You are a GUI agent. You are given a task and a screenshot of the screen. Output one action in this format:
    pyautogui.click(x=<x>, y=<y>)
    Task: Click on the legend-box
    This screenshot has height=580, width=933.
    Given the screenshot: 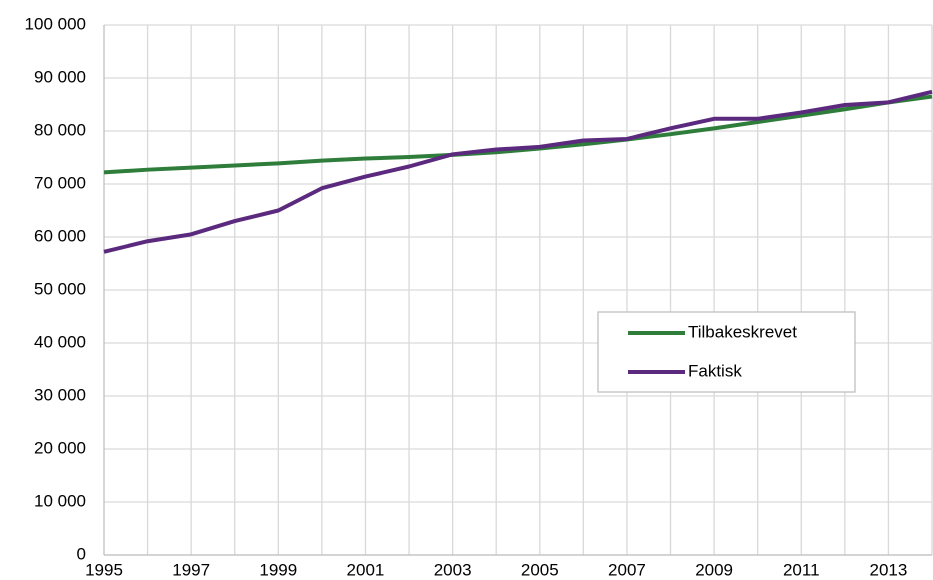 What is the action you would take?
    pyautogui.click(x=726, y=352)
    